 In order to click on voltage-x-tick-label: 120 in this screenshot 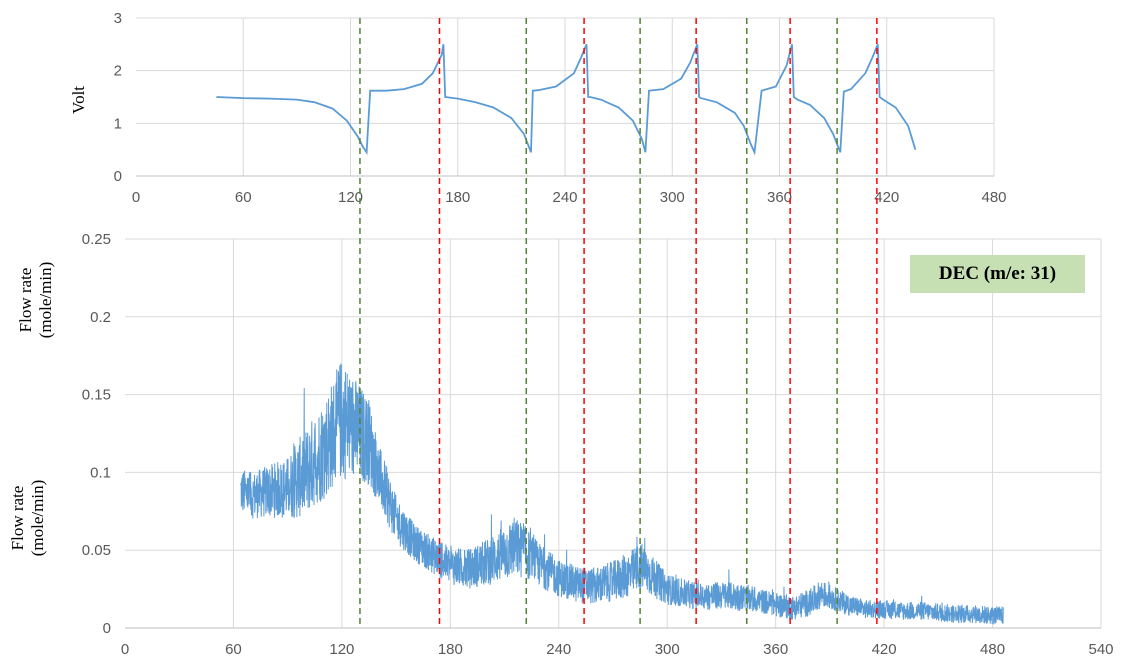, I will do `click(350, 197)`.